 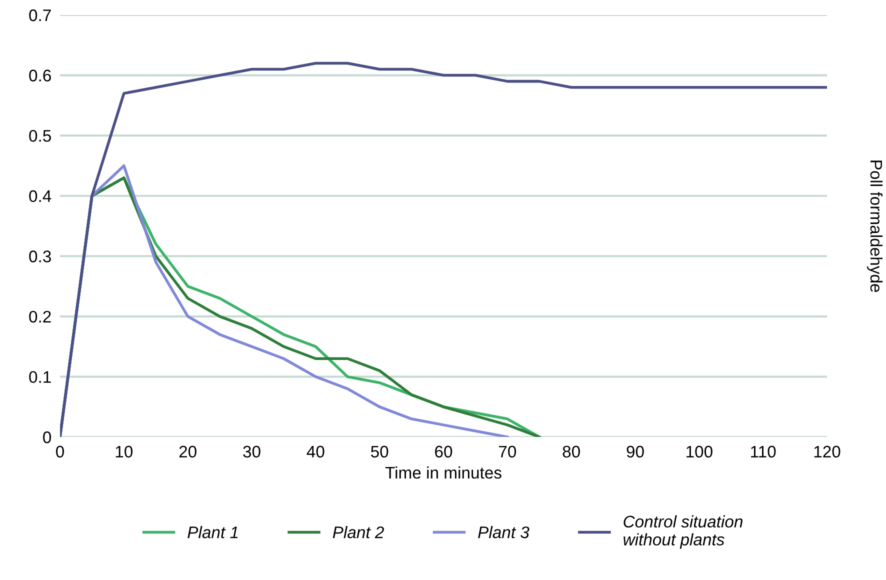 What do you see at coordinates (683, 532) in the screenshot?
I see `legend-label: Control situation without plants` at bounding box center [683, 532].